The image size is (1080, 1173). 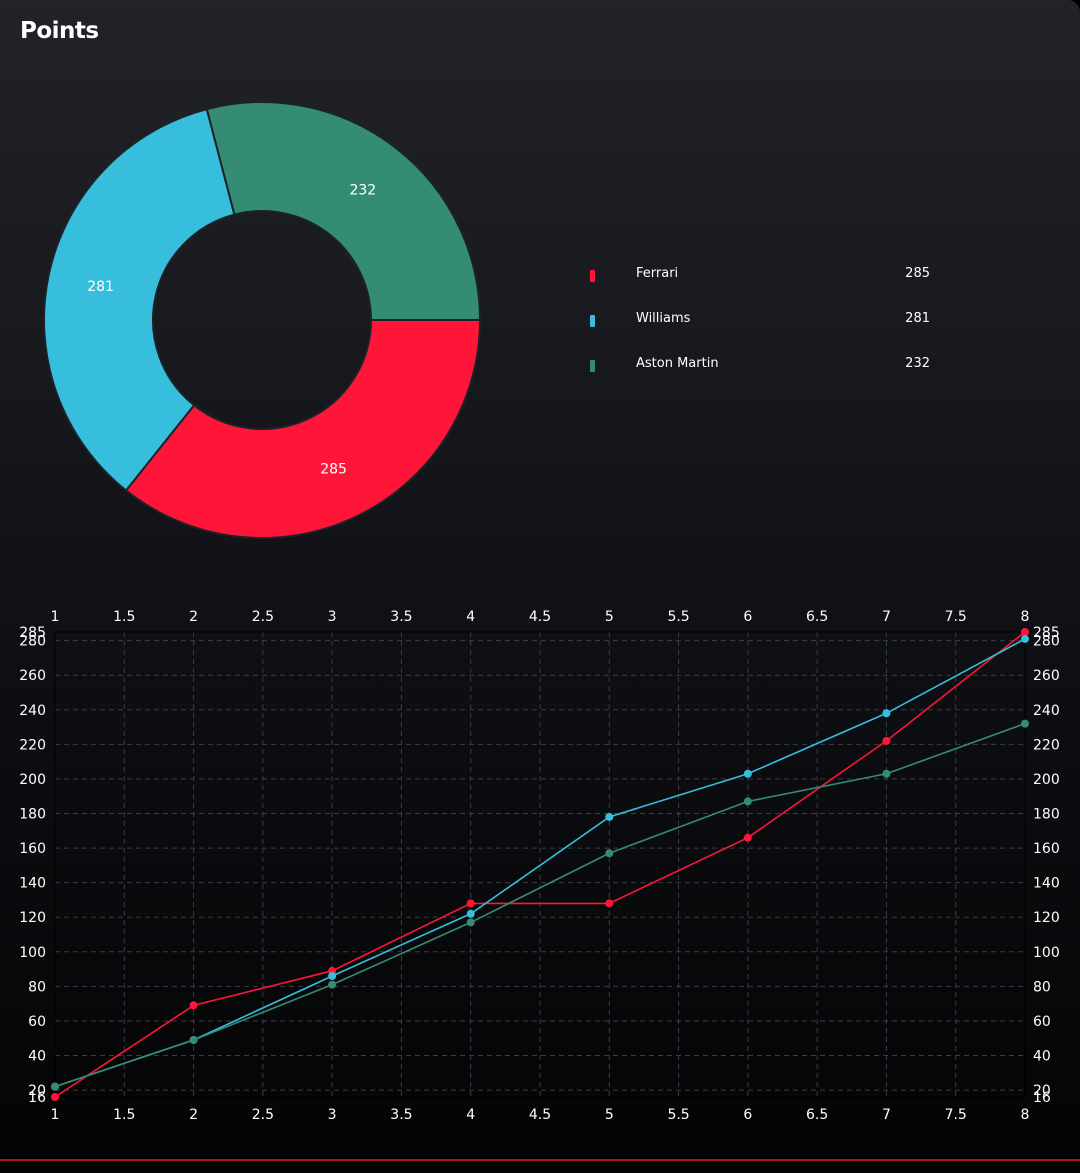 What do you see at coordinates (540, 1160) in the screenshot?
I see `bottom-accent-line` at bounding box center [540, 1160].